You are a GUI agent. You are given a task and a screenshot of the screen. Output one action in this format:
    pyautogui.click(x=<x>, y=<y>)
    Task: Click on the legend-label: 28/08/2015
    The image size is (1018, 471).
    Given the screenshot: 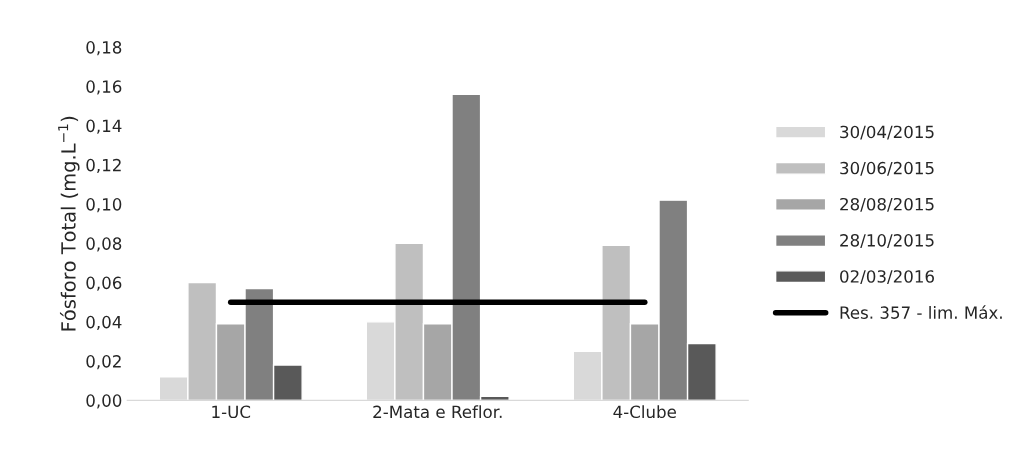 What is the action you would take?
    pyautogui.click(x=887, y=204)
    